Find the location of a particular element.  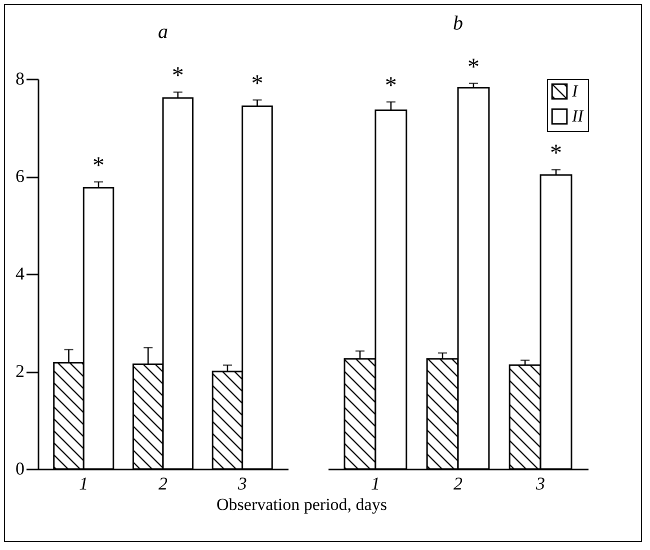

y-tick-label: 0 is located at coordinates (20, 468).